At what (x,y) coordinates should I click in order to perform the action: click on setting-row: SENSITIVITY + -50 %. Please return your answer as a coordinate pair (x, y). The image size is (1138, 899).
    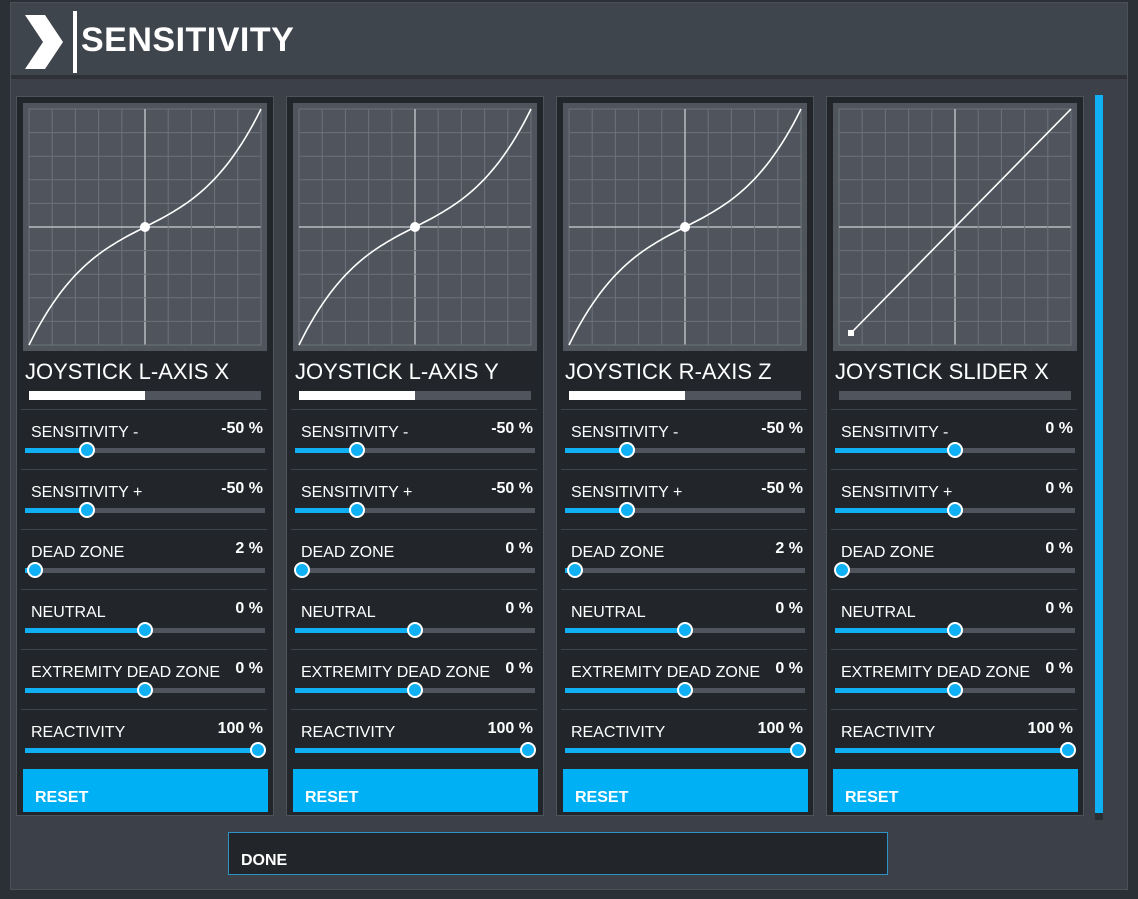
    Looking at the image, I should click on (414, 498).